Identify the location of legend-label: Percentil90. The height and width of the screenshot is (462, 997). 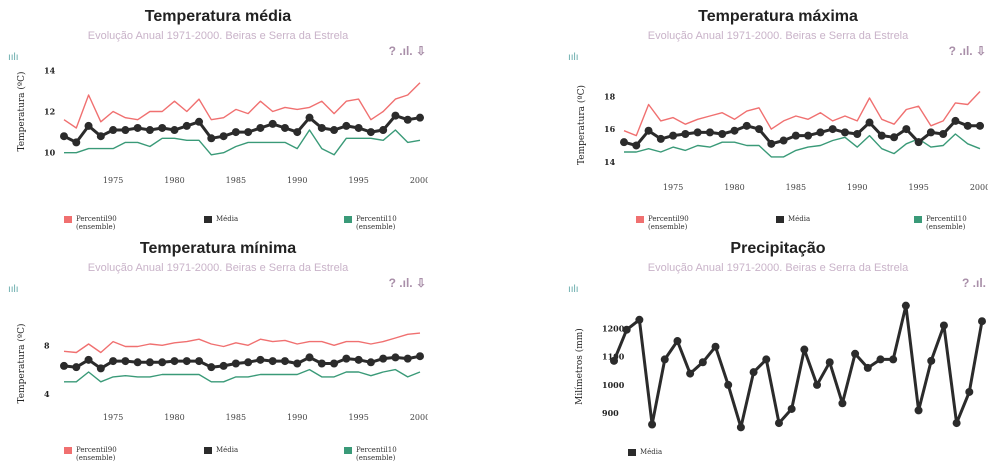
(668, 219).